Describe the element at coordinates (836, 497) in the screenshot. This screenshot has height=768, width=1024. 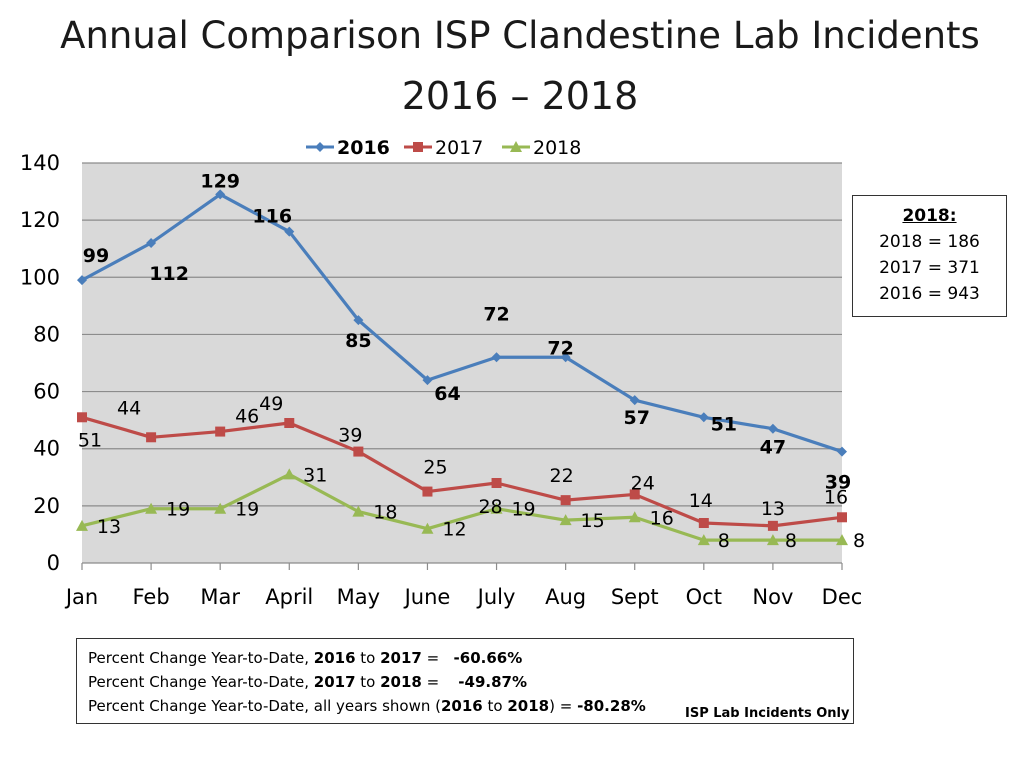
I see `data-label-2017: 16` at that location.